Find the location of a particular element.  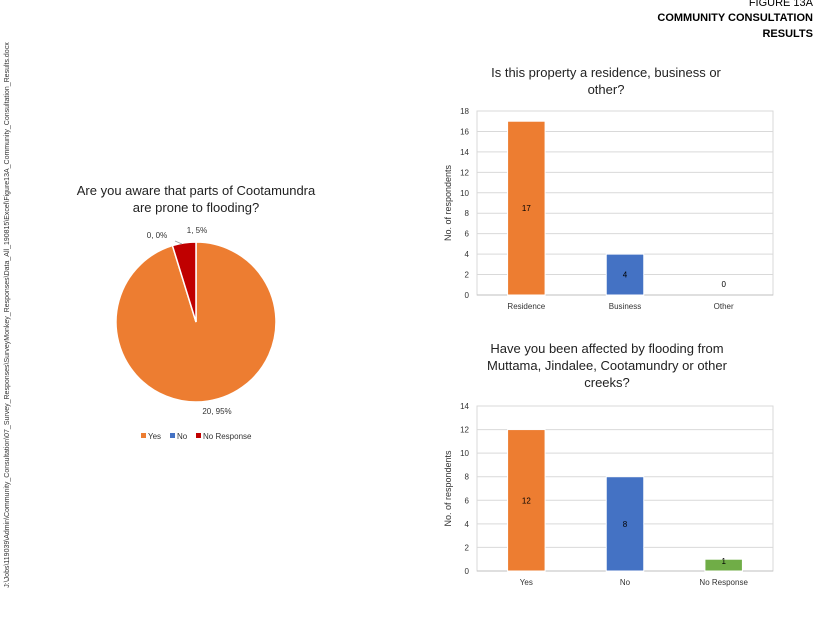

bar2-data-label-no: 8 is located at coordinates (625, 524).